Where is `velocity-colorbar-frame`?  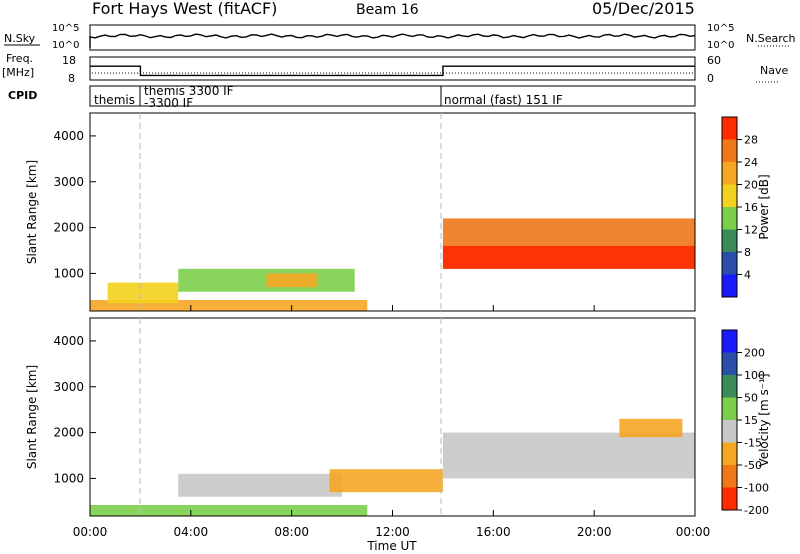
velocity-colorbar-frame is located at coordinates (729, 420).